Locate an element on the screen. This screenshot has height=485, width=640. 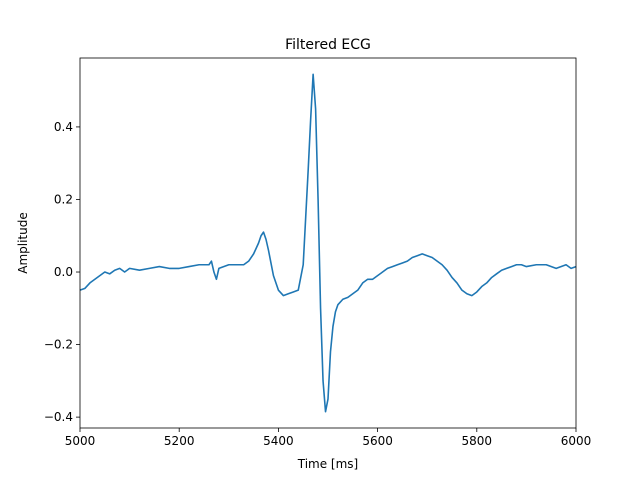
y-tick-label: 0.0 is located at coordinates (63, 272).